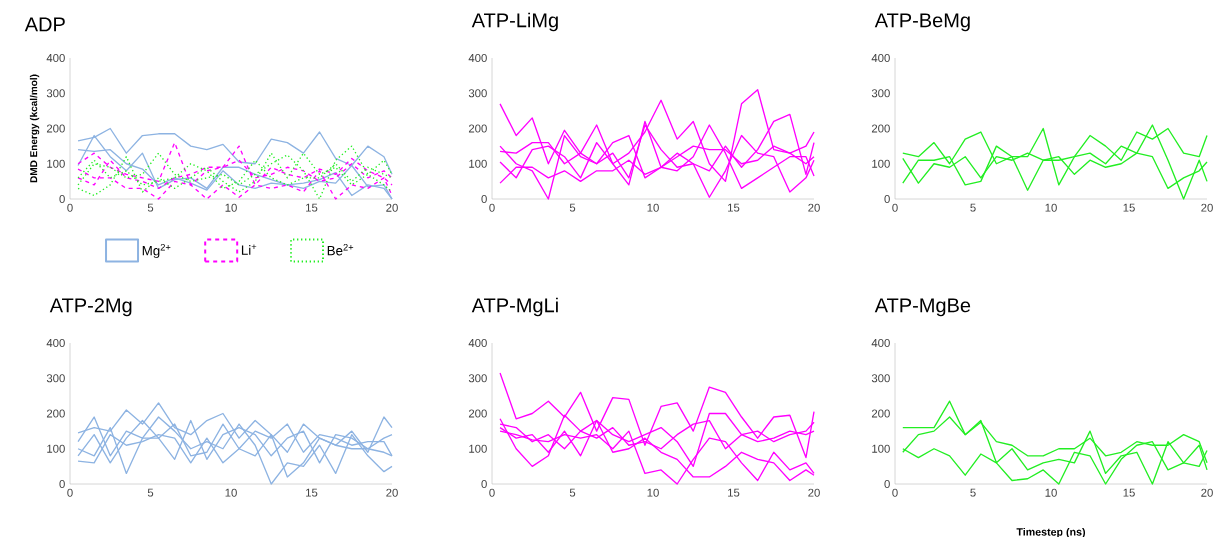 This screenshot has height=537, width=1227. I want to click on chart-title: ATP-BeMg, so click(922, 22).